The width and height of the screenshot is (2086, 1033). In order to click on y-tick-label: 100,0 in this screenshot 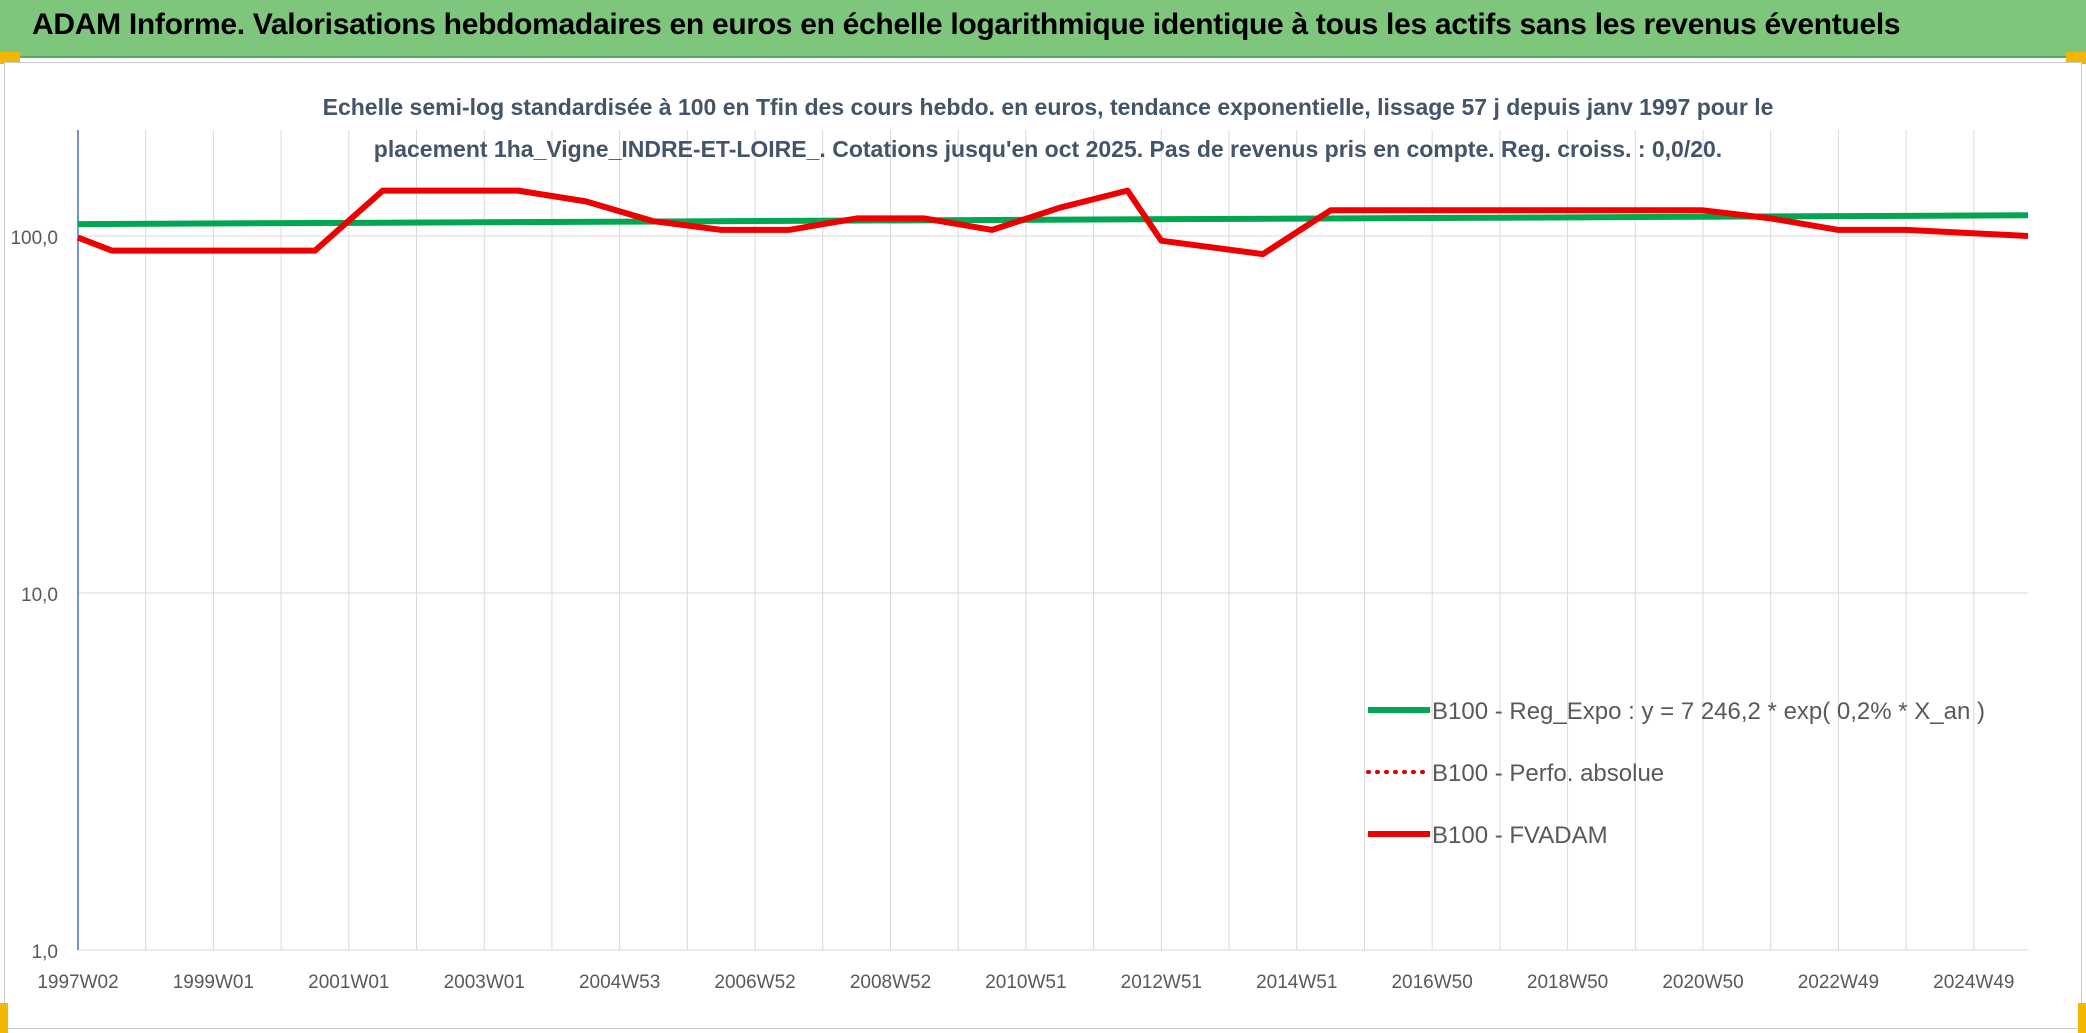, I will do `click(34, 238)`.